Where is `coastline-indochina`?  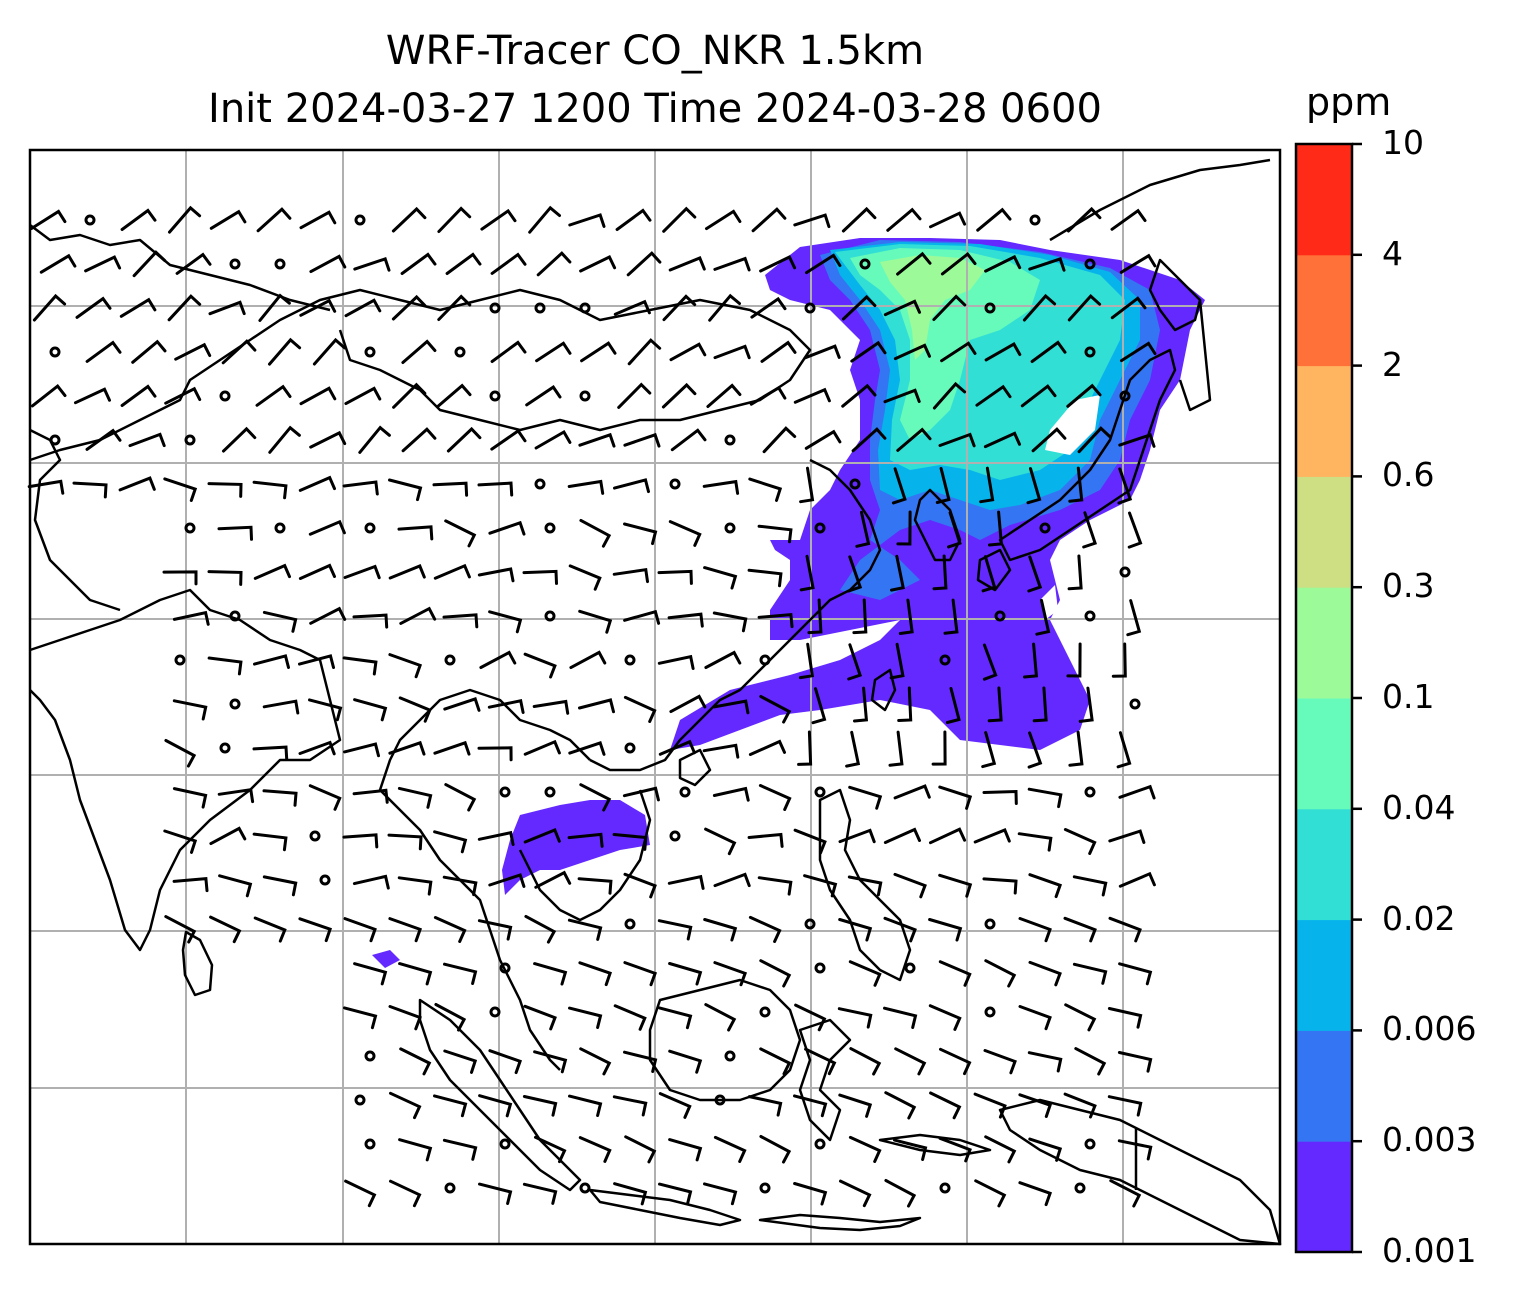 coastline-indochina is located at coordinates (484, 879).